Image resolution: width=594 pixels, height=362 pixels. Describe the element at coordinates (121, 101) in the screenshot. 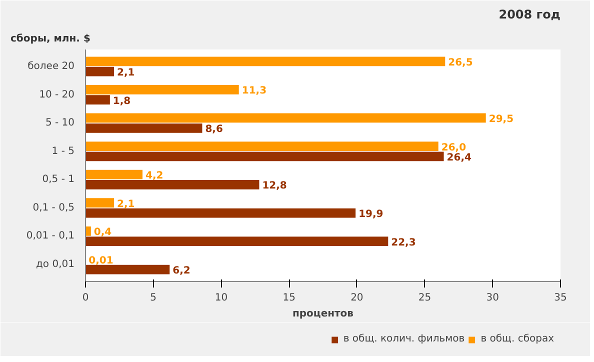

I see `data-label: 1,8` at that location.